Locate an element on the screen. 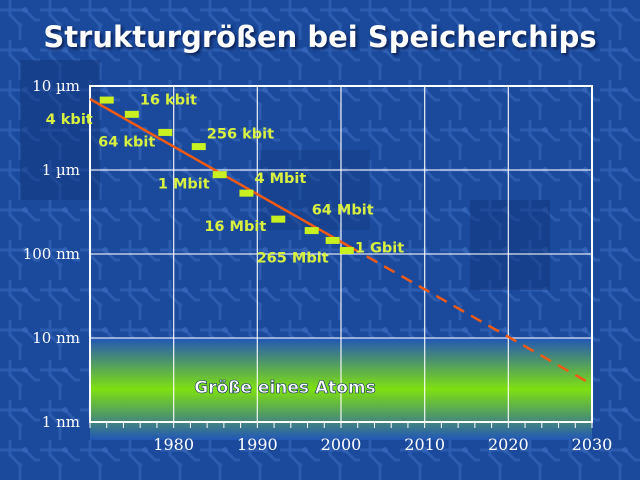 The height and width of the screenshot is (480, 640). data-points is located at coordinates (226, 175).